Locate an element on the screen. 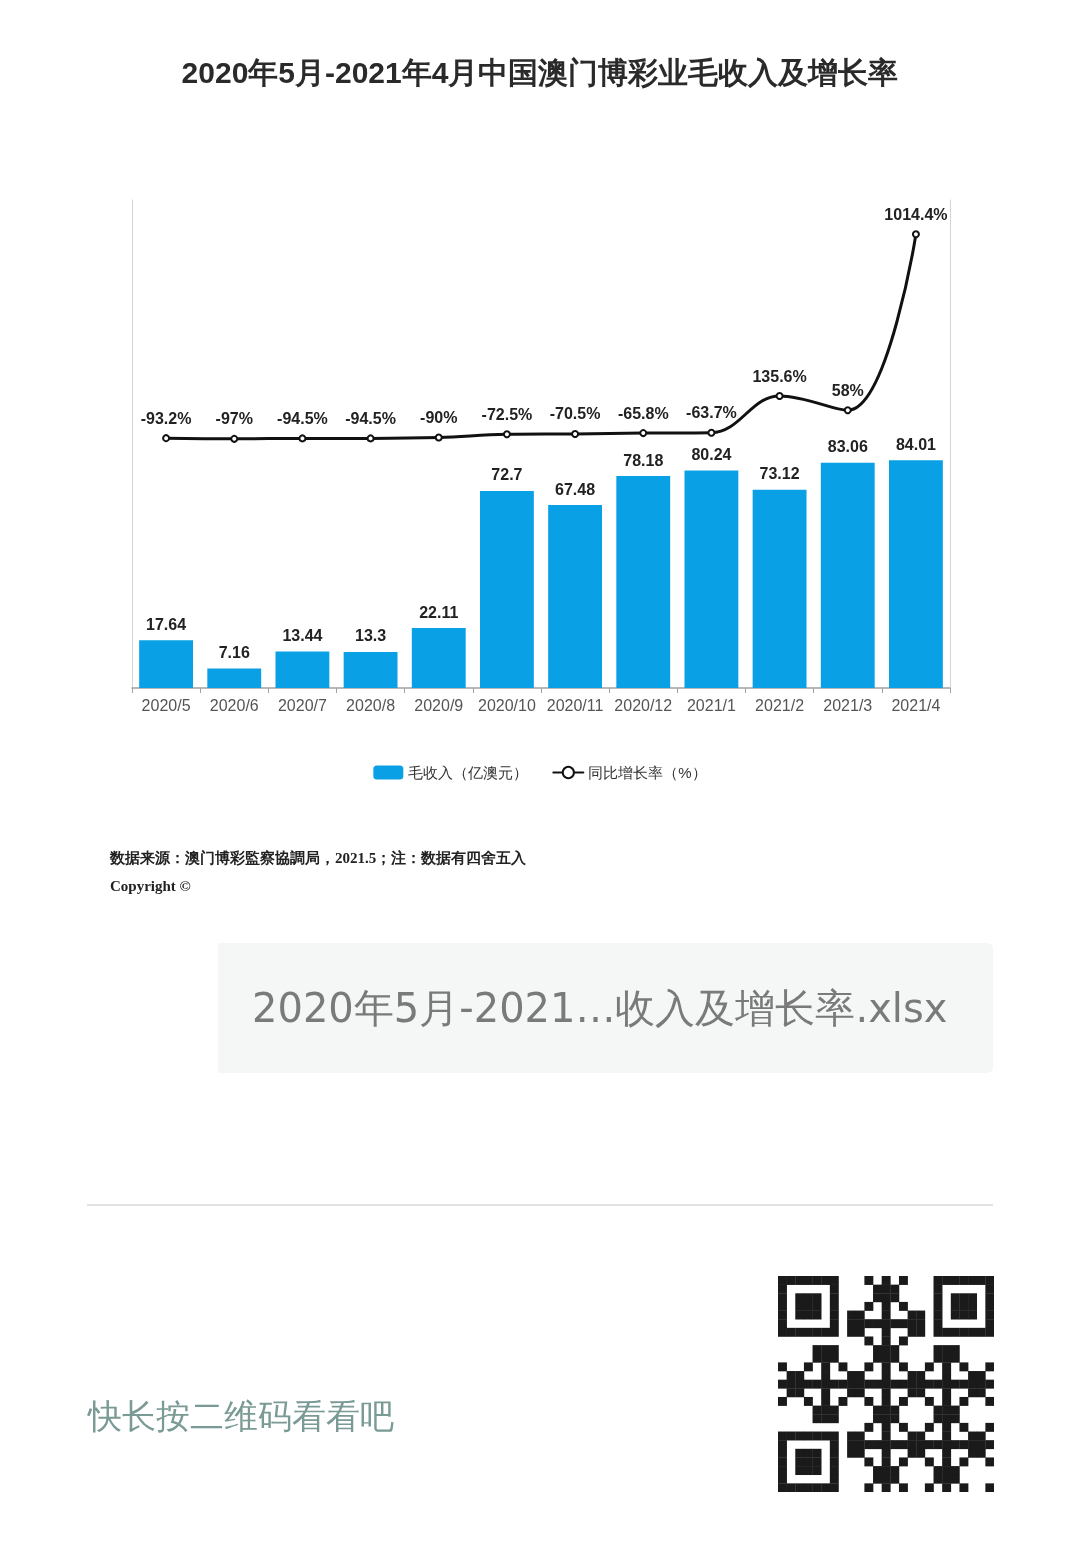 Image resolution: width=1080 pixels, height=1564 pixels. file-card: 2020年5月-2021…收入及增长率.xlsx is located at coordinates (605, 1008).